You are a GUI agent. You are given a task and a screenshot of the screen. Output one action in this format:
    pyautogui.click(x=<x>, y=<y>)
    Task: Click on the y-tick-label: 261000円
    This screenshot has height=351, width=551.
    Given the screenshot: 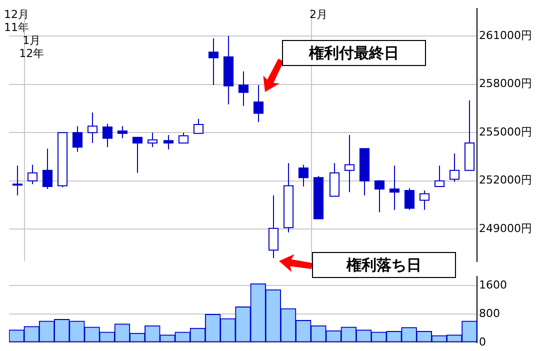 What is the action you would take?
    pyautogui.click(x=505, y=35)
    